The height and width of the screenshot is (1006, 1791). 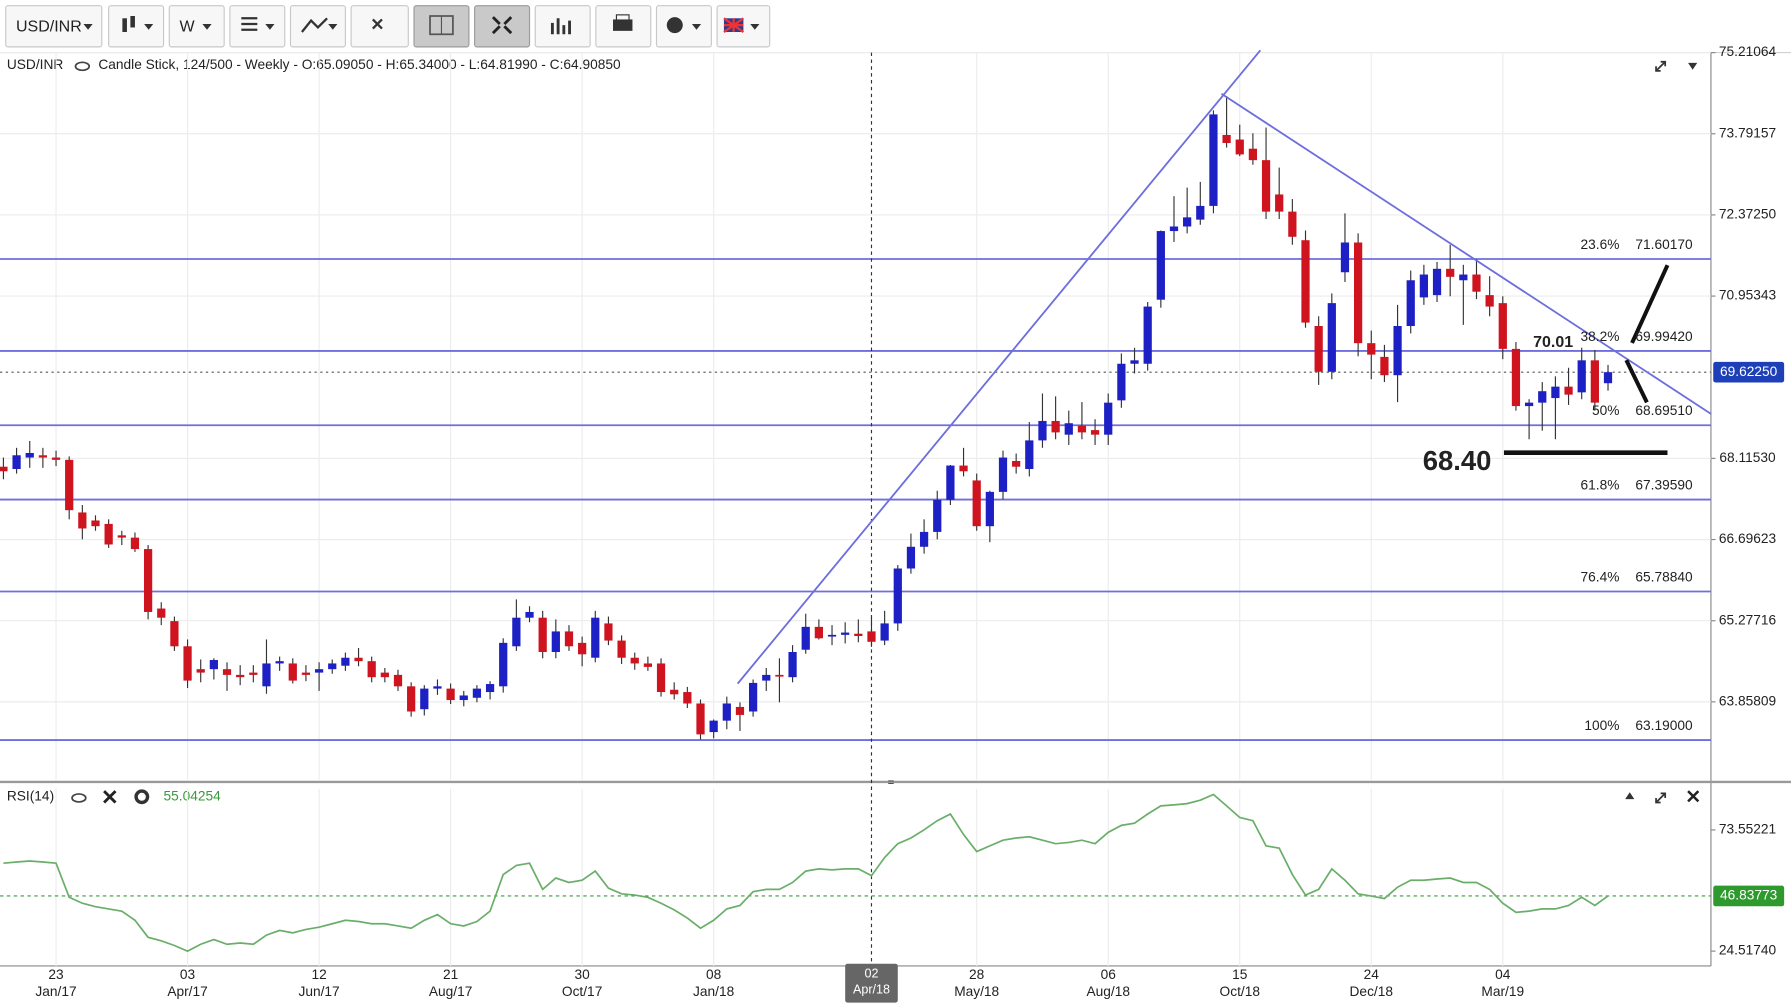 What do you see at coordinates (30, 795) in the screenshot?
I see `rsi-title: RSI(14)` at bounding box center [30, 795].